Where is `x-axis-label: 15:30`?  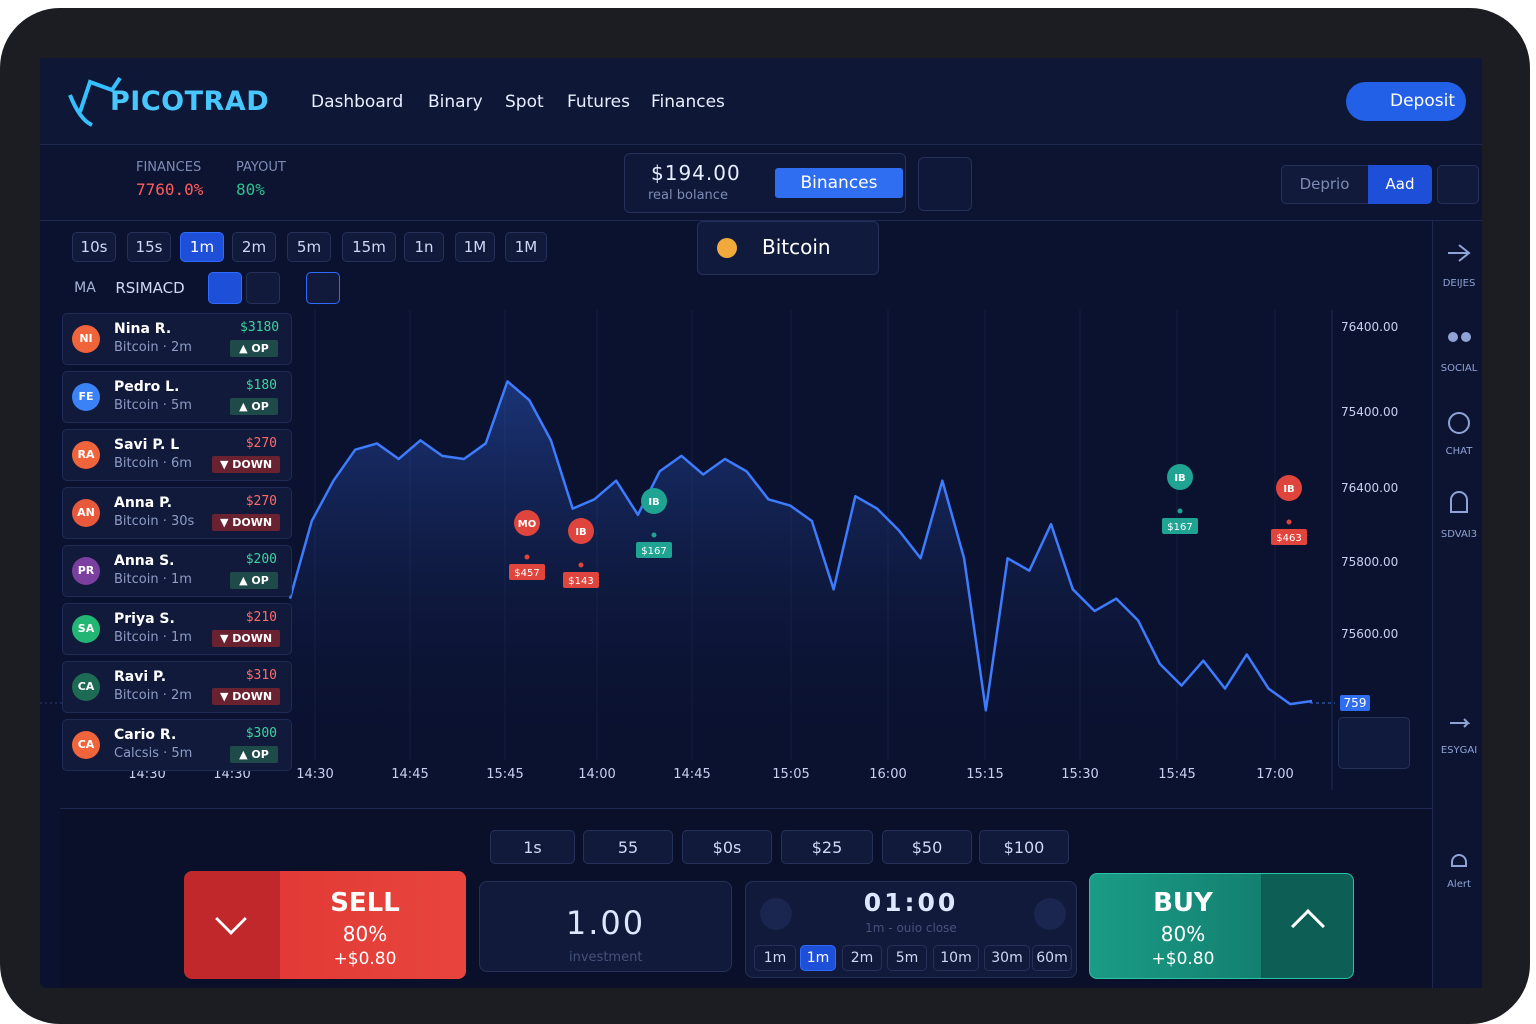
x-axis-label: 15:30 is located at coordinates (1079, 774).